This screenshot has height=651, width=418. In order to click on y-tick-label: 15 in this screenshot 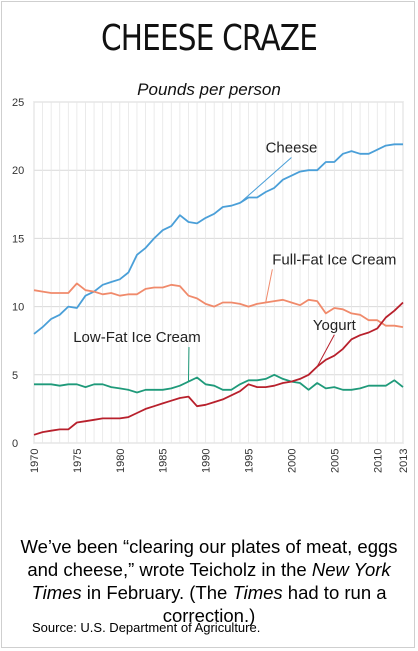, I will do `click(18, 239)`.